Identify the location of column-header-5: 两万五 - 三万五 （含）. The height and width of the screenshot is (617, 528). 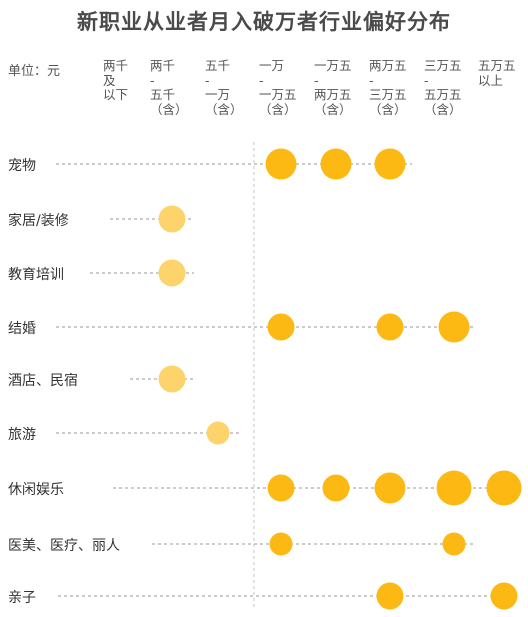
(388, 87).